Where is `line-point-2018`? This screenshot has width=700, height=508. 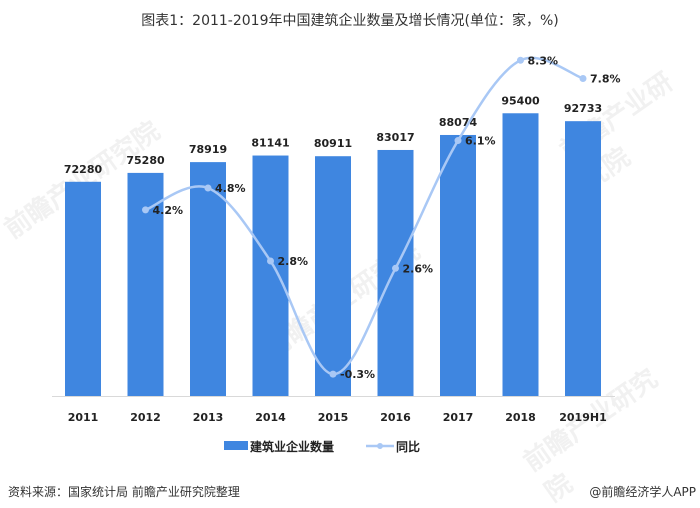 line-point-2018 is located at coordinates (520, 60).